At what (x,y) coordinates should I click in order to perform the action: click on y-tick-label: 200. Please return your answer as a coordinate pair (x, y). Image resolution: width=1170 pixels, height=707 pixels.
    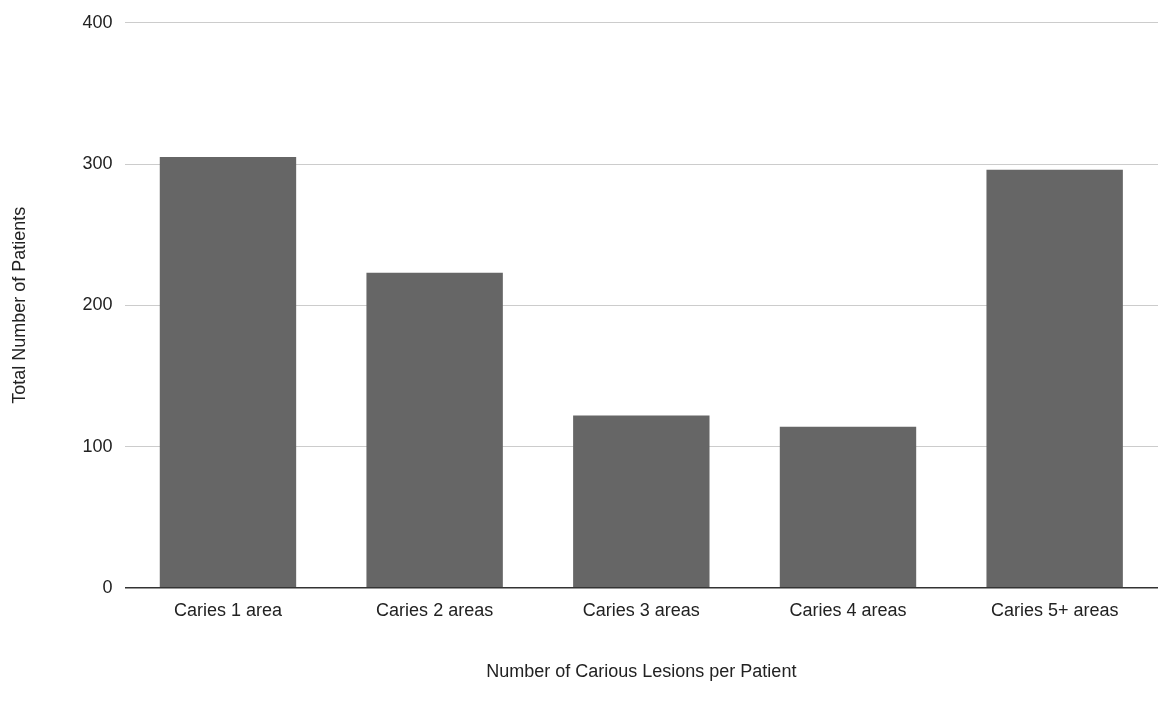
    Looking at the image, I should click on (97, 304).